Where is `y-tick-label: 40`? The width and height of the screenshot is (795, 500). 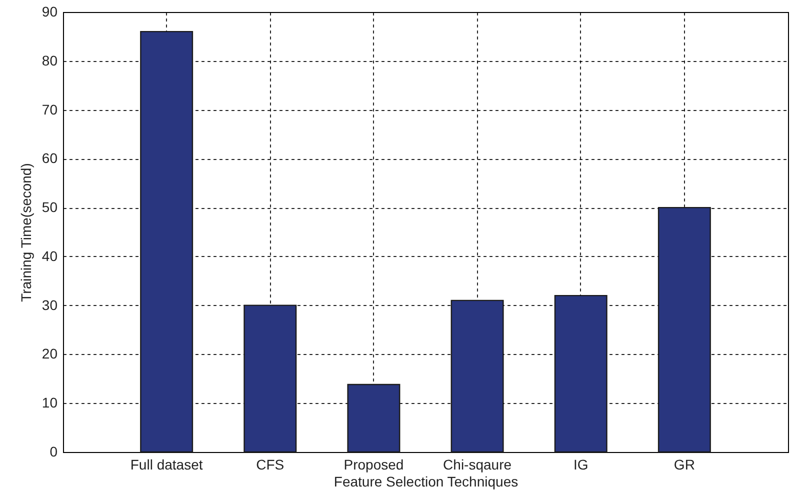
y-tick-label: 40 is located at coordinates (50, 256).